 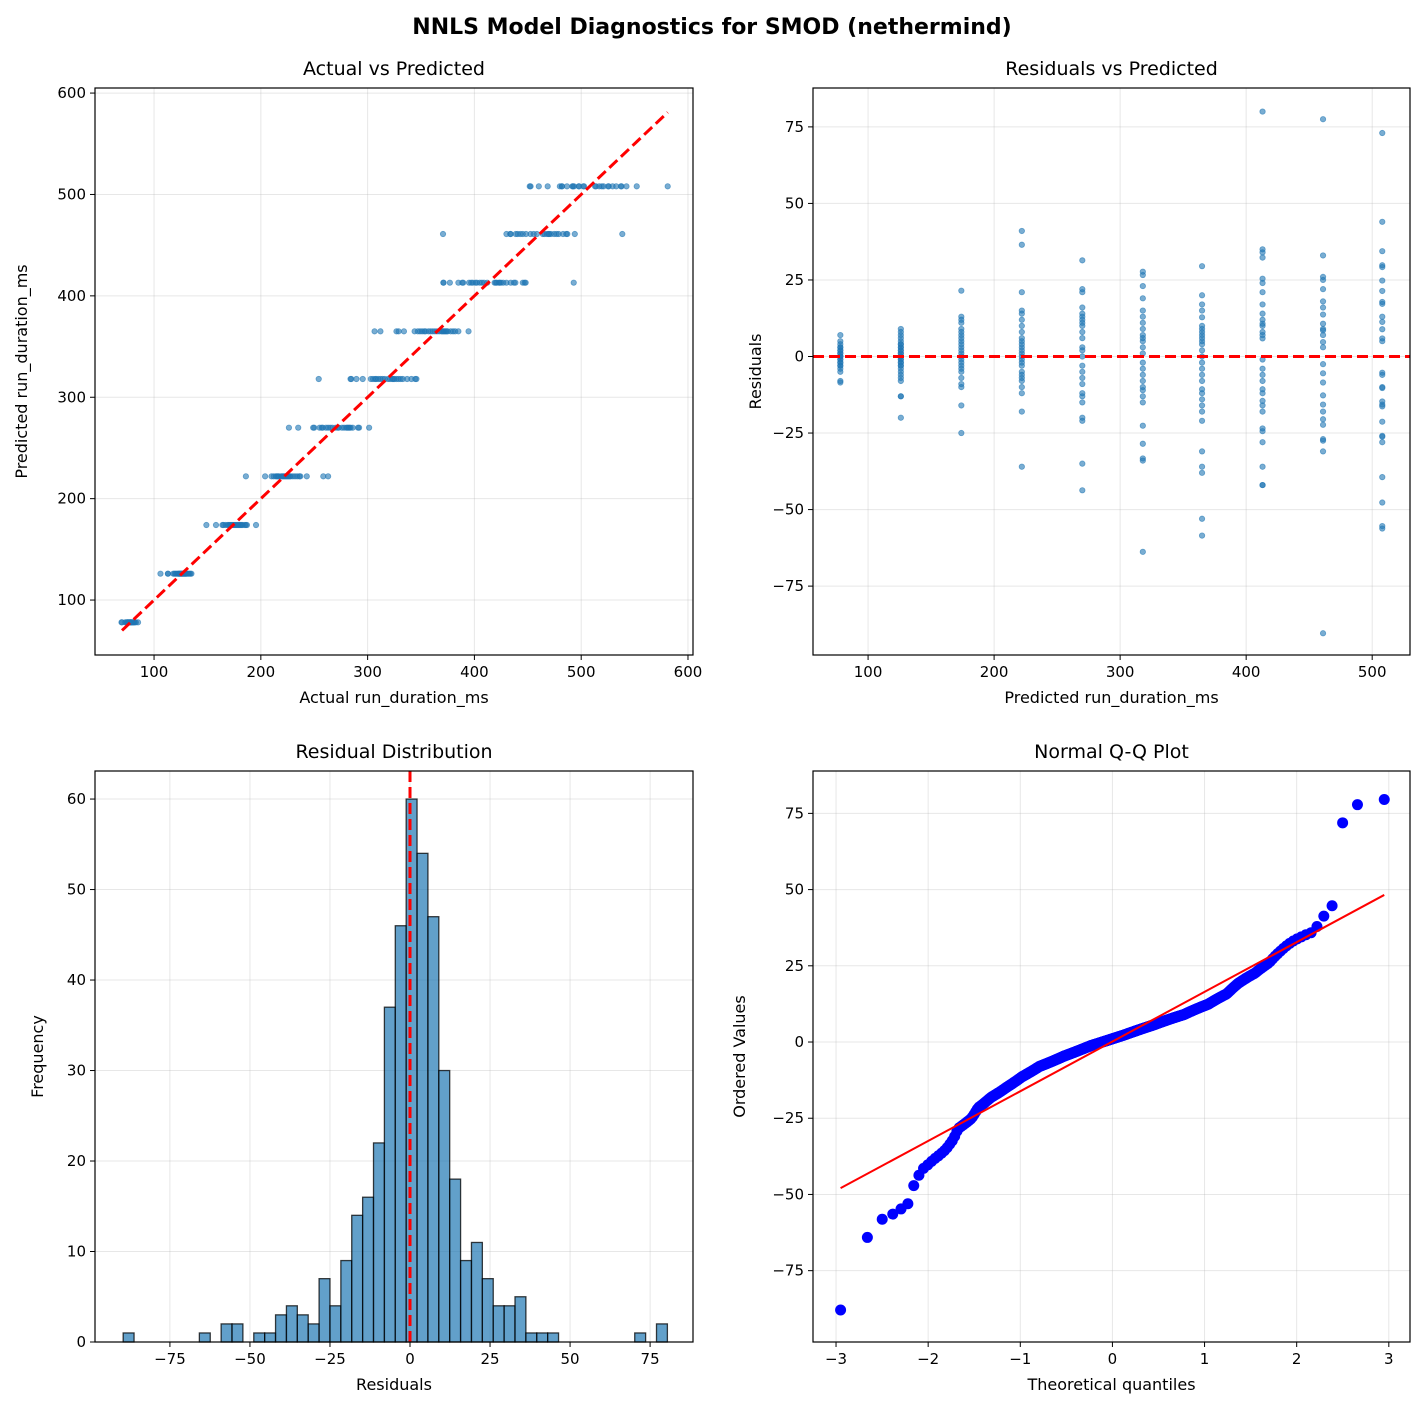 I want to click on y-tick-label: −25, so click(x=788, y=1118).